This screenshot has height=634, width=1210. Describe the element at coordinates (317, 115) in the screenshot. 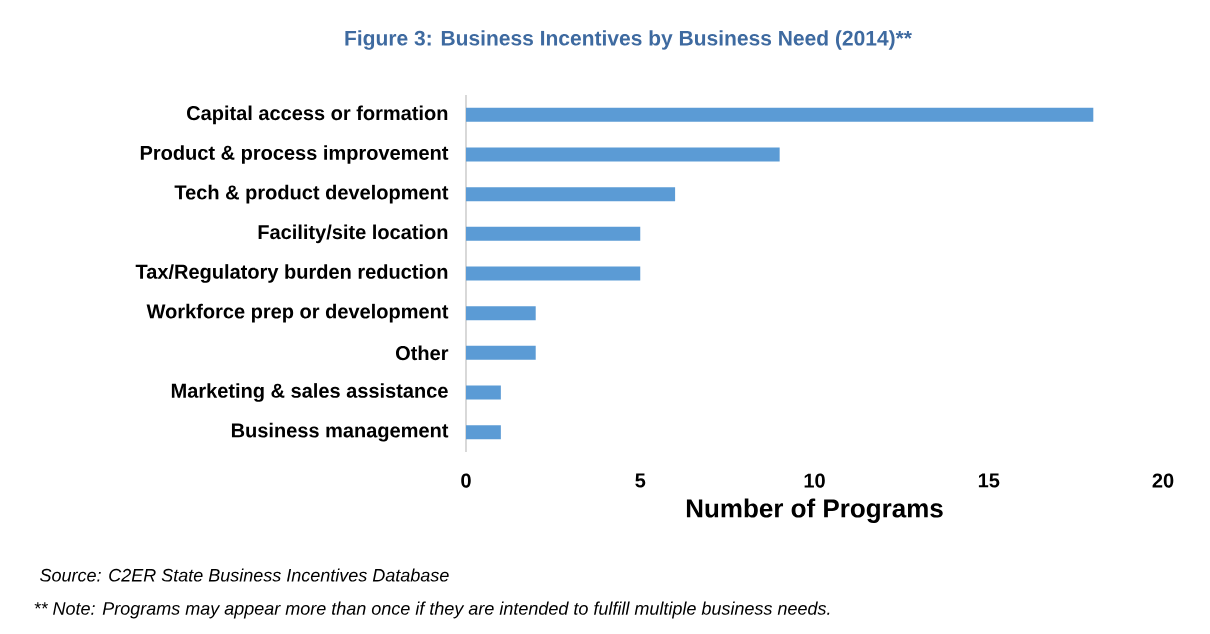

I see `y-tick-label: Capital access or formation` at that location.